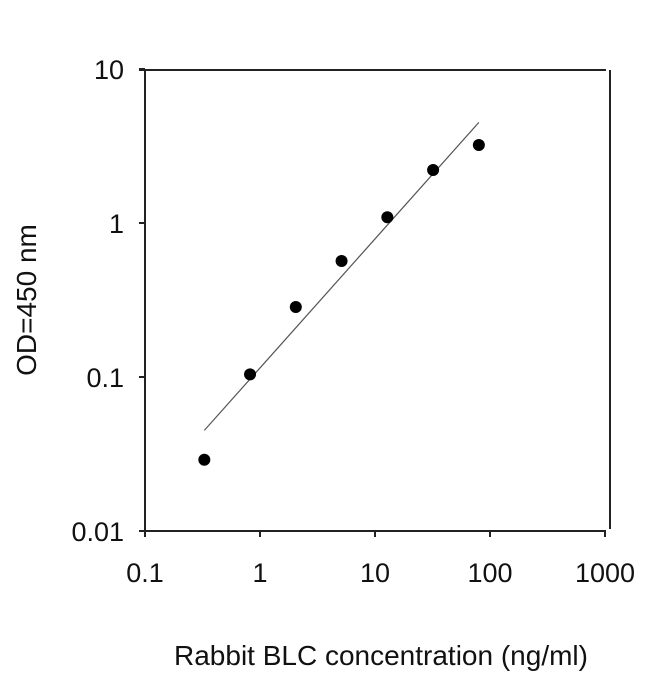 Image resolution: width=650 pixels, height=674 pixels. Describe the element at coordinates (375, 573) in the screenshot. I see `x-tick-label: 10` at that location.